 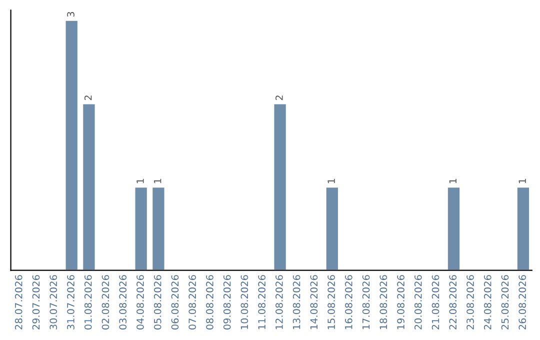 I want to click on x-tick-label: 26.08.2026, so click(x=522, y=302).